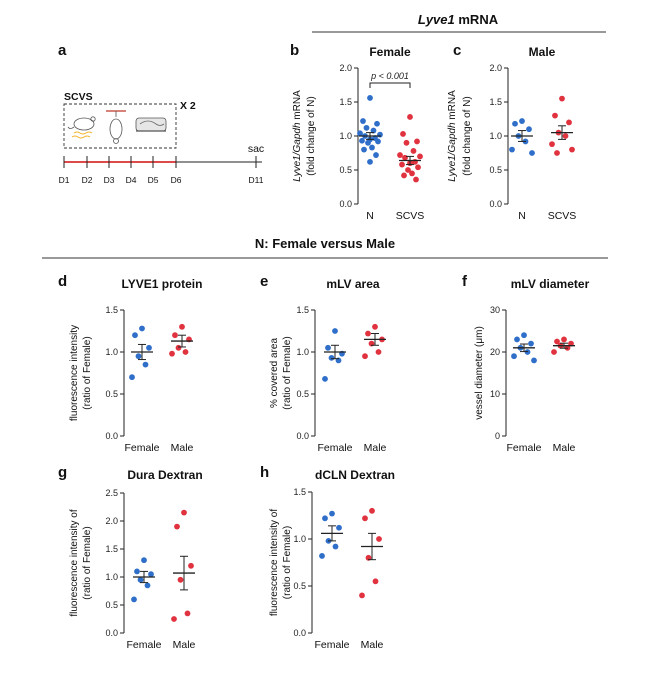 The height and width of the screenshot is (674, 650). What do you see at coordinates (294, 50) in the screenshot?
I see `panel-letter-b: b` at bounding box center [294, 50].